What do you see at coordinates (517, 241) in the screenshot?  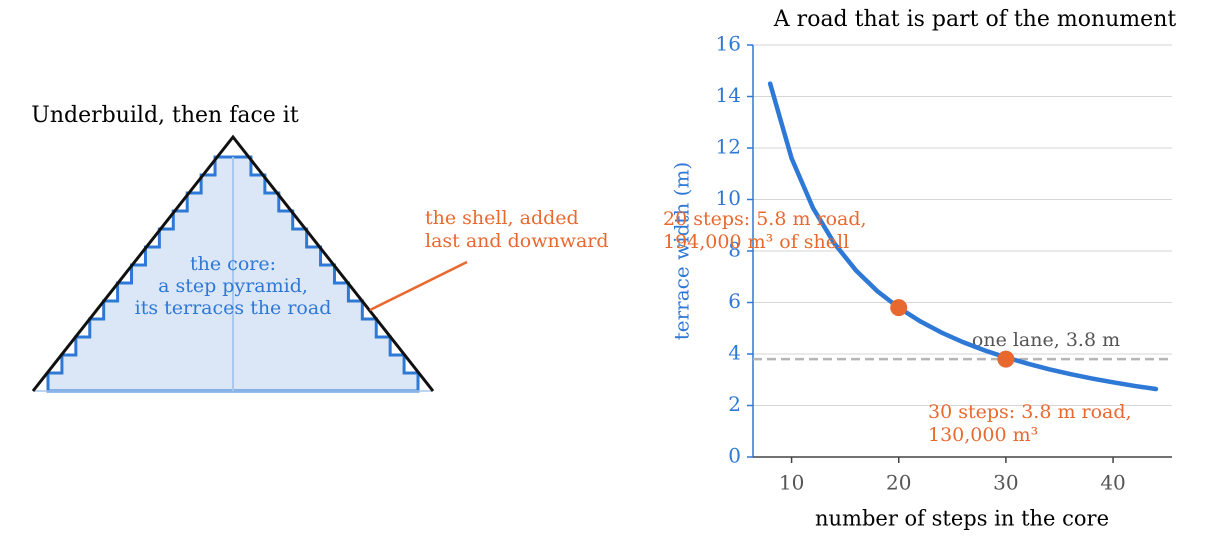 I see `shell-label: last and downward` at bounding box center [517, 241].